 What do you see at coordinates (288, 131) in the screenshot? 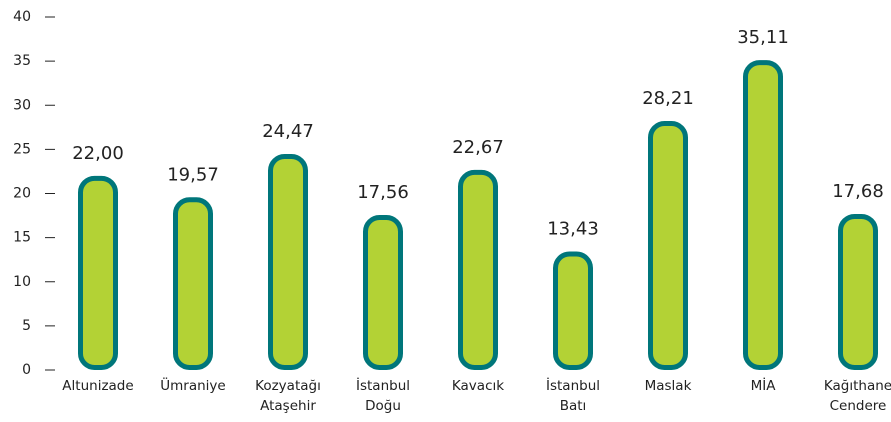
I see `value-label: 24,47` at bounding box center [288, 131].